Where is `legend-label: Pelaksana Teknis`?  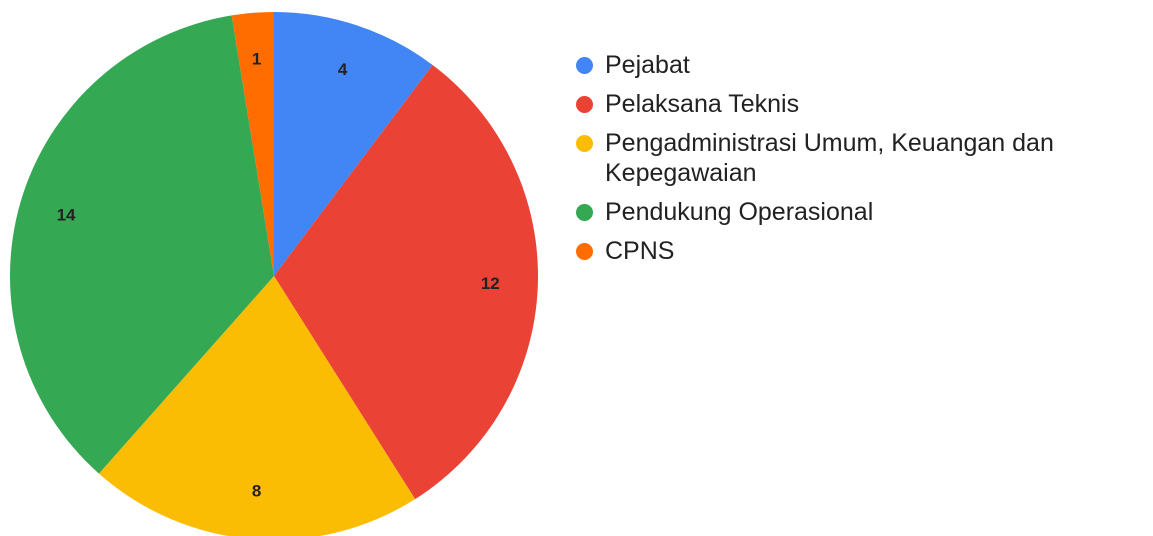 legend-label: Pelaksana Teknis is located at coordinates (702, 104).